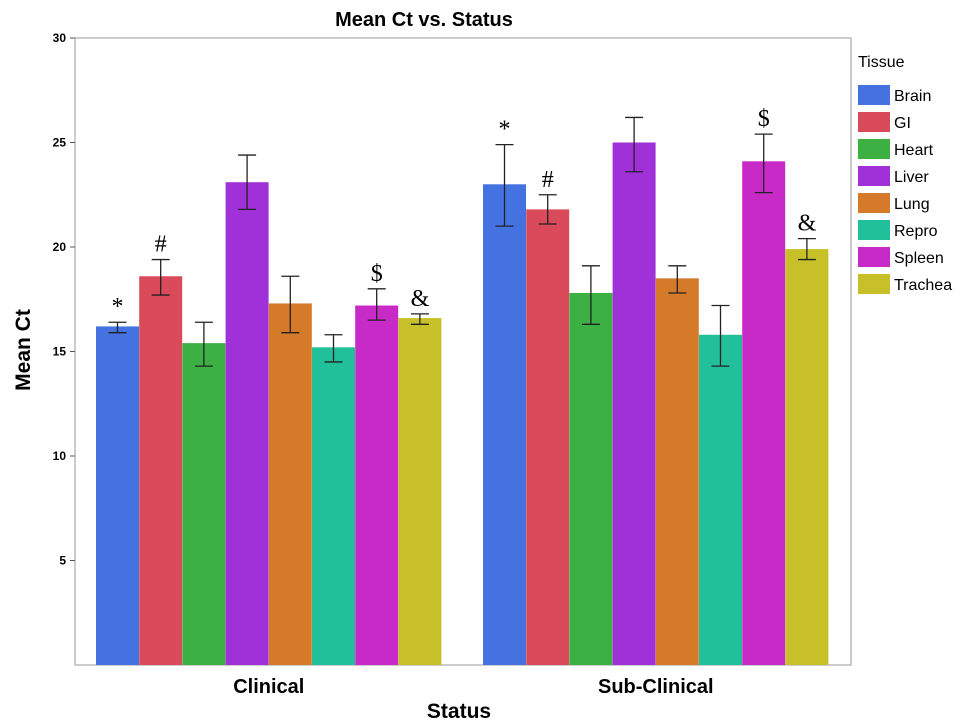  What do you see at coordinates (290, 484) in the screenshot?
I see `bar-lung-clinical` at bounding box center [290, 484].